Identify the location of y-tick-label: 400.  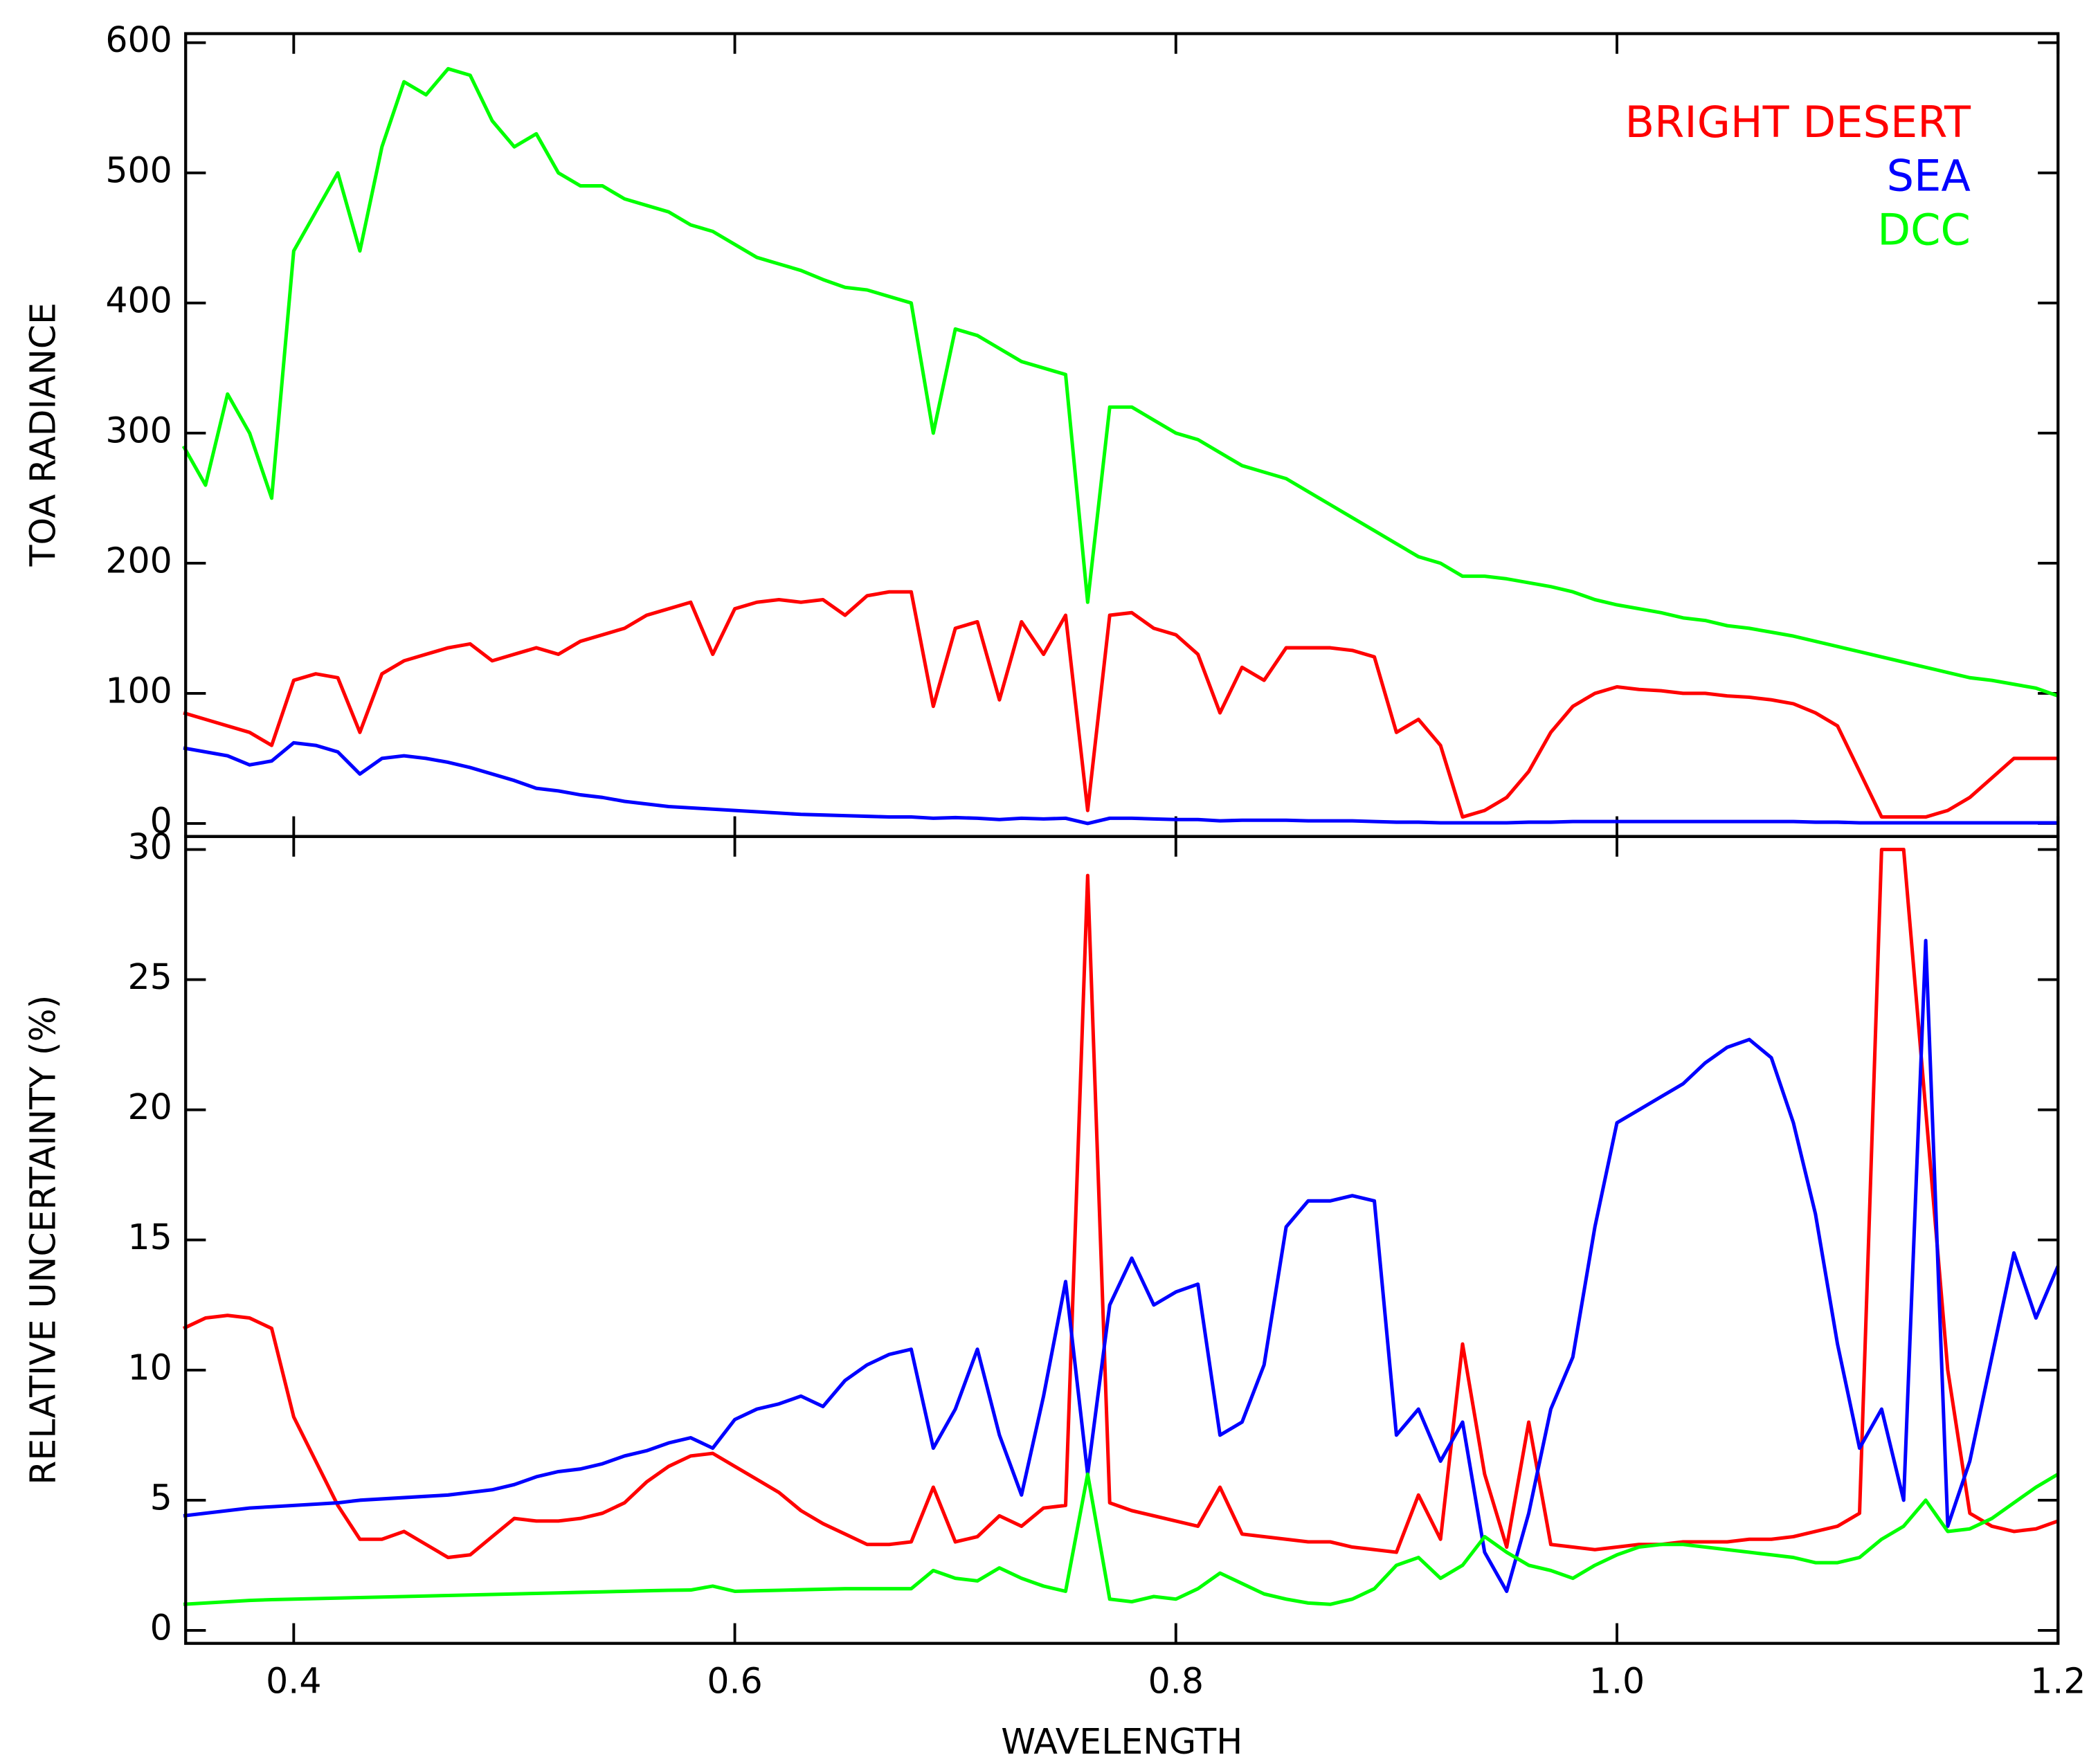
(138, 300).